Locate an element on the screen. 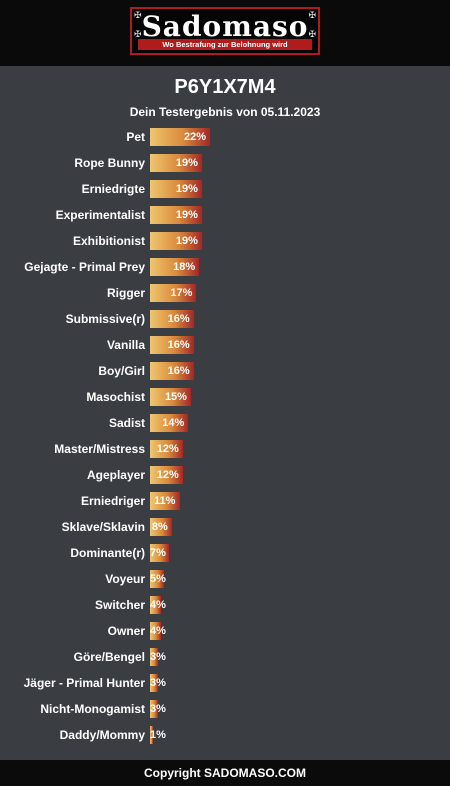 The image size is (450, 786). footer-copyright: Copyright SADOMASO.COM is located at coordinates (225, 773).